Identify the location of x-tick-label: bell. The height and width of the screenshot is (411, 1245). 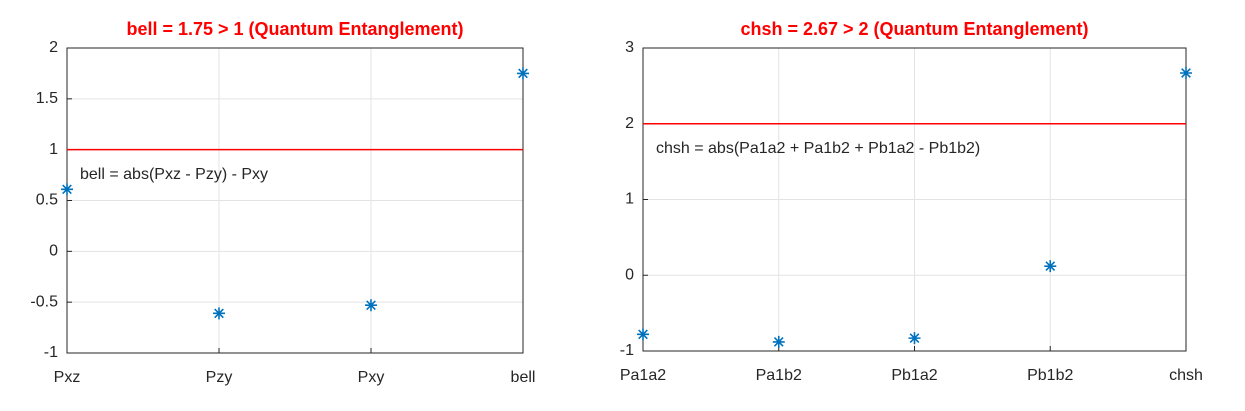
(523, 377).